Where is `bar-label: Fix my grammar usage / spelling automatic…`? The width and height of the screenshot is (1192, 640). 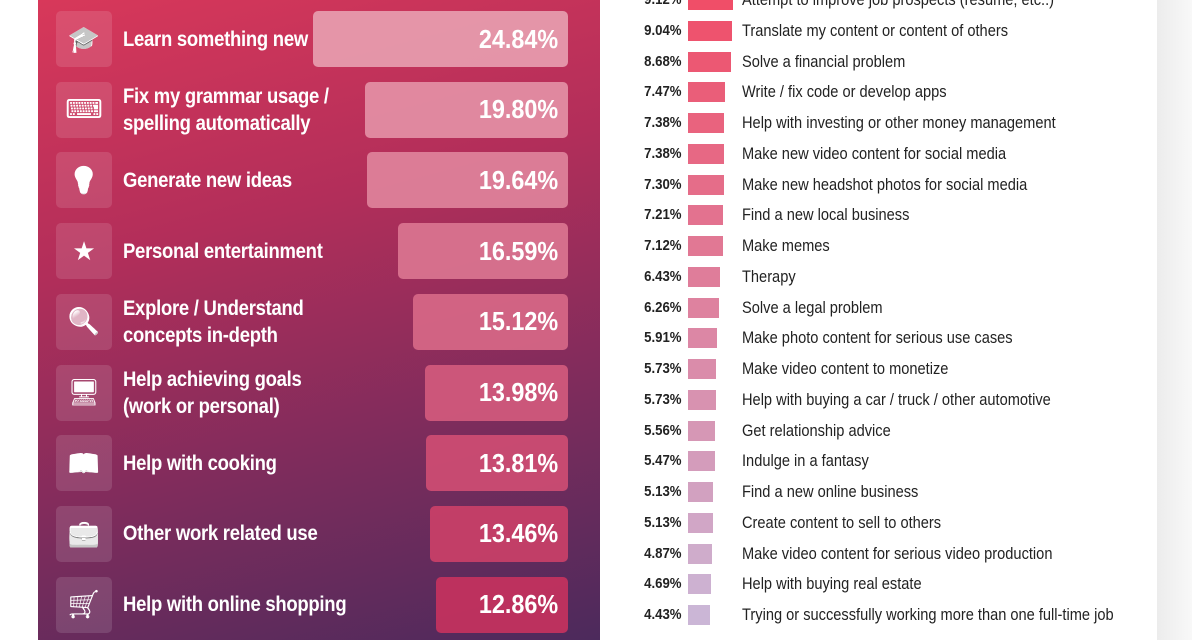
bar-label: Fix my grammar usage / spelling automatic… is located at coordinates (237, 110).